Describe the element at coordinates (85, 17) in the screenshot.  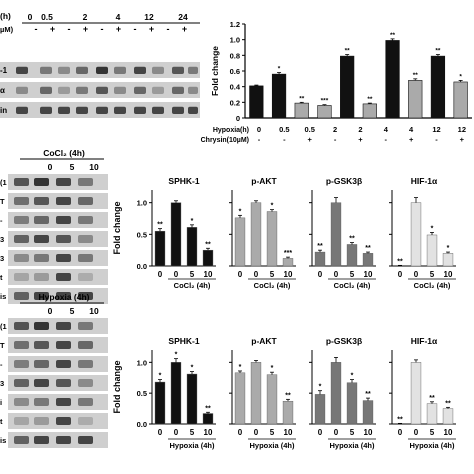
I see `blot-time-label: 2` at that location.